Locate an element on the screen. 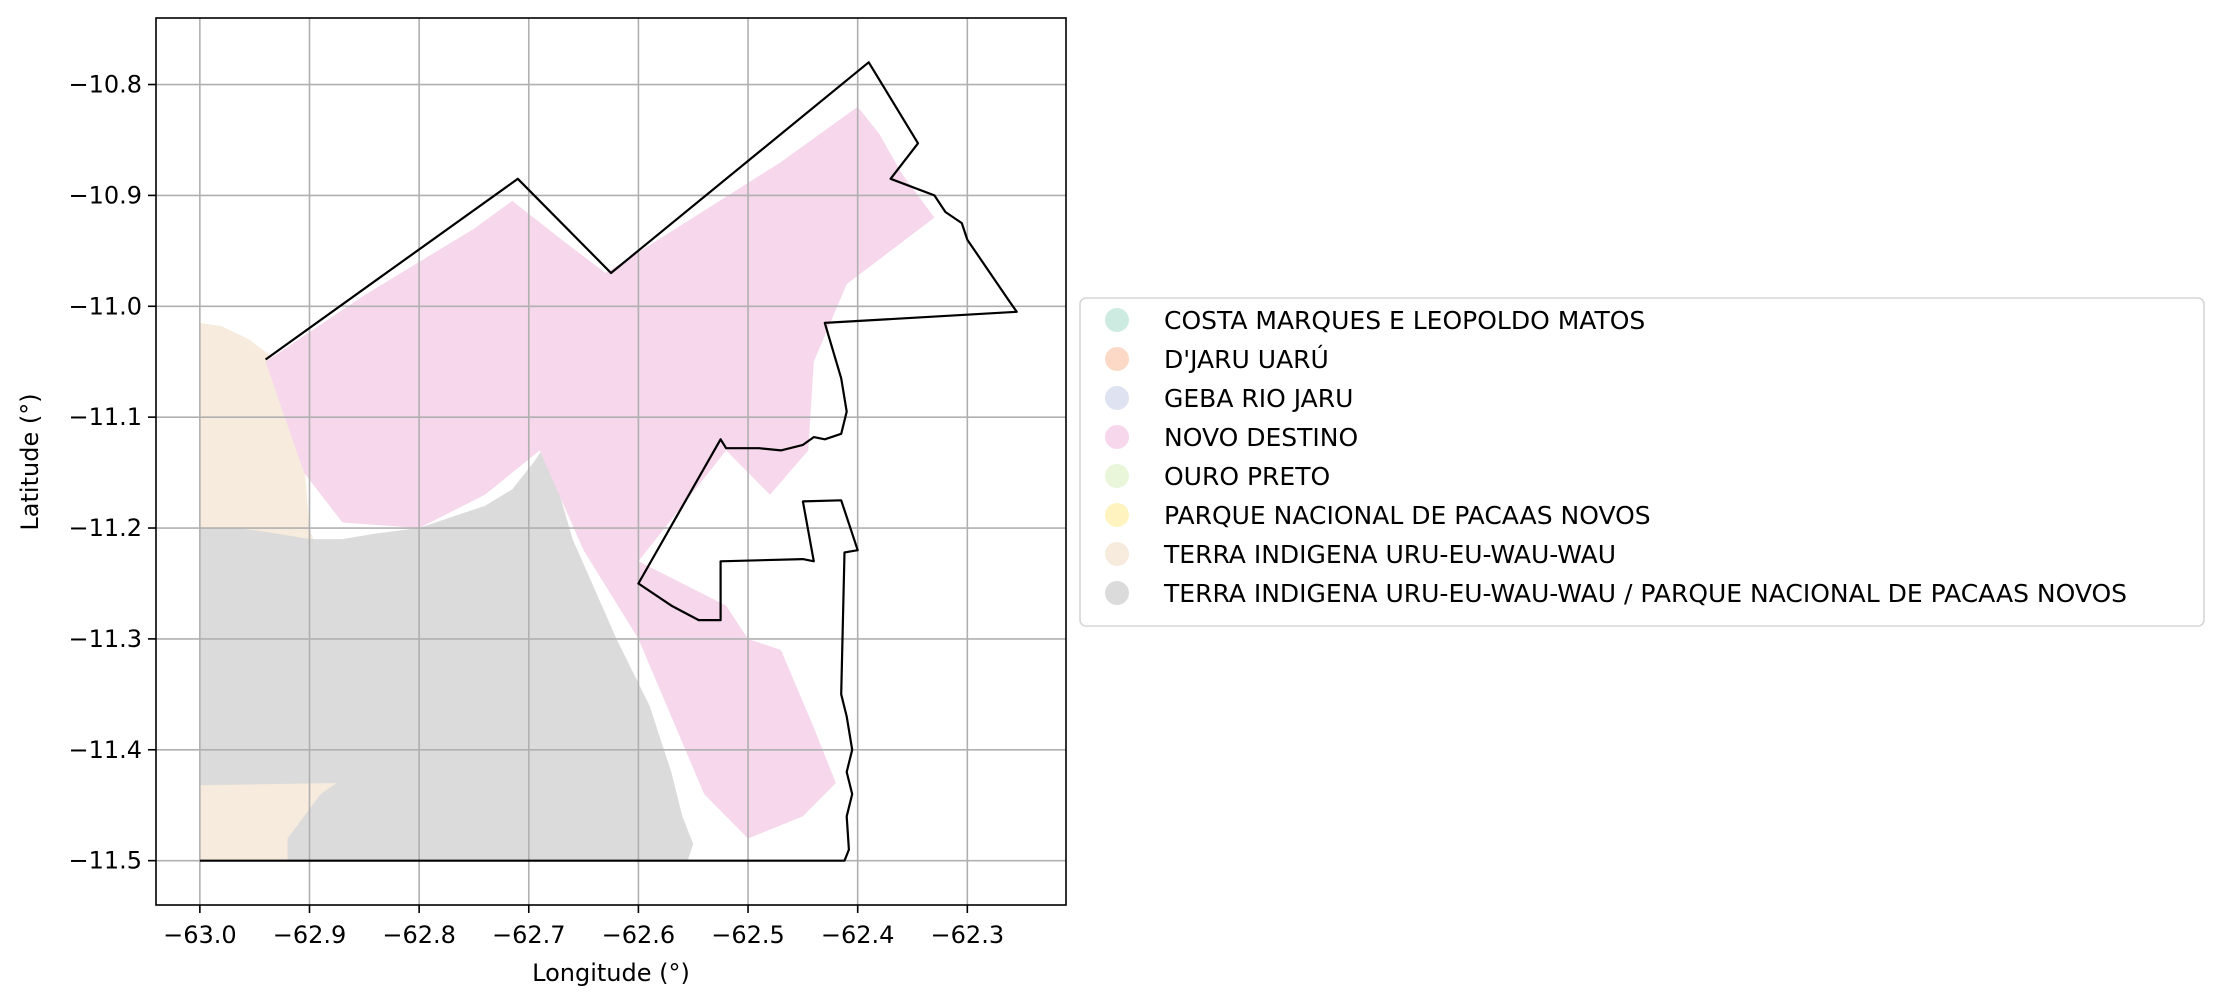 Image resolution: width=2221 pixels, height=1006 pixels. y-tick-label: −11.2 is located at coordinates (105, 528).